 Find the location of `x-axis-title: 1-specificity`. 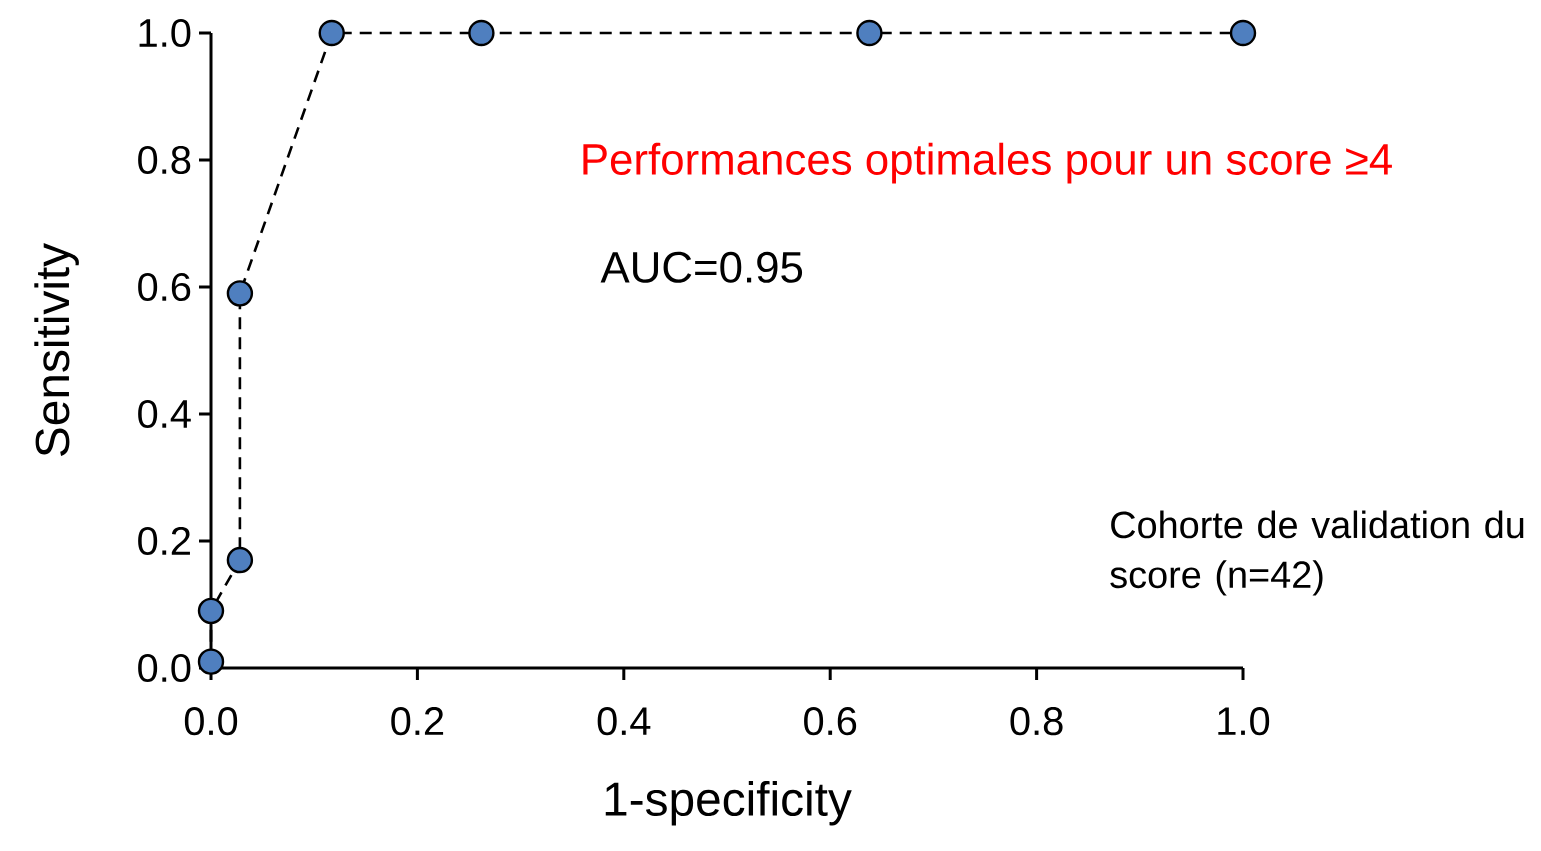

x-axis-title: 1-specificity is located at coordinates (728, 803).